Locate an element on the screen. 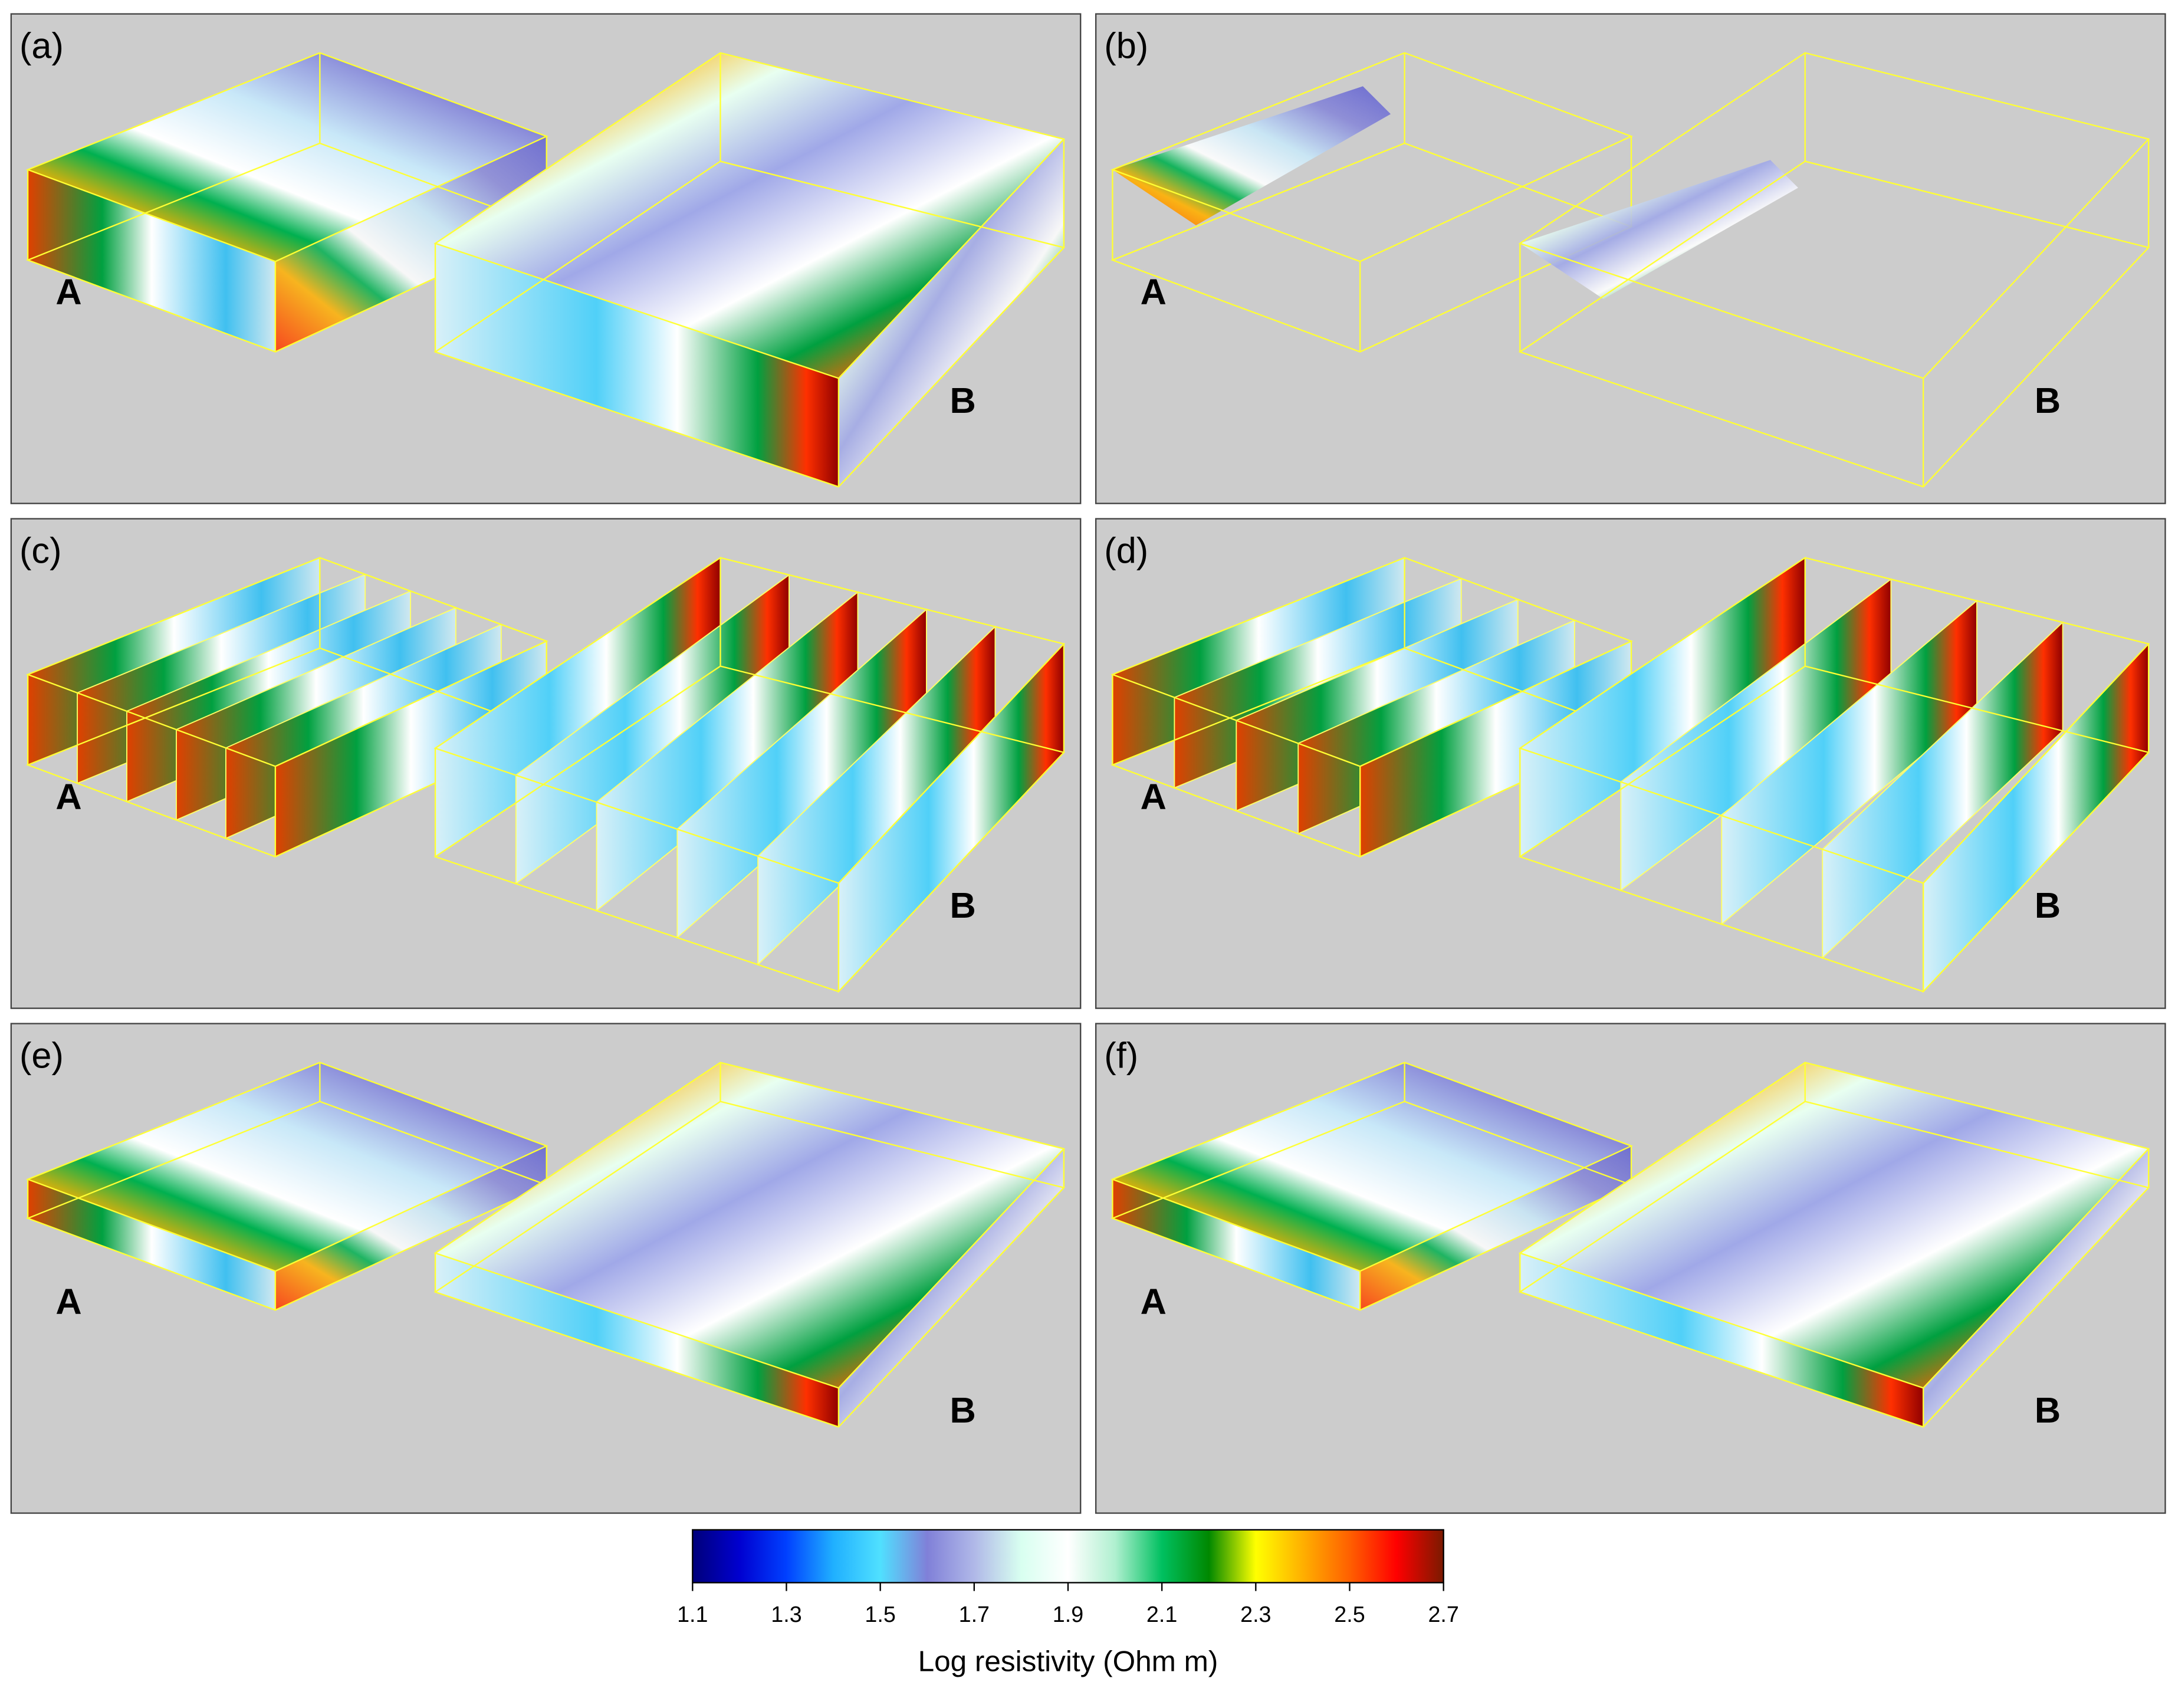 The image size is (2175, 1708). colorbar-scale is located at coordinates (1068, 1556).